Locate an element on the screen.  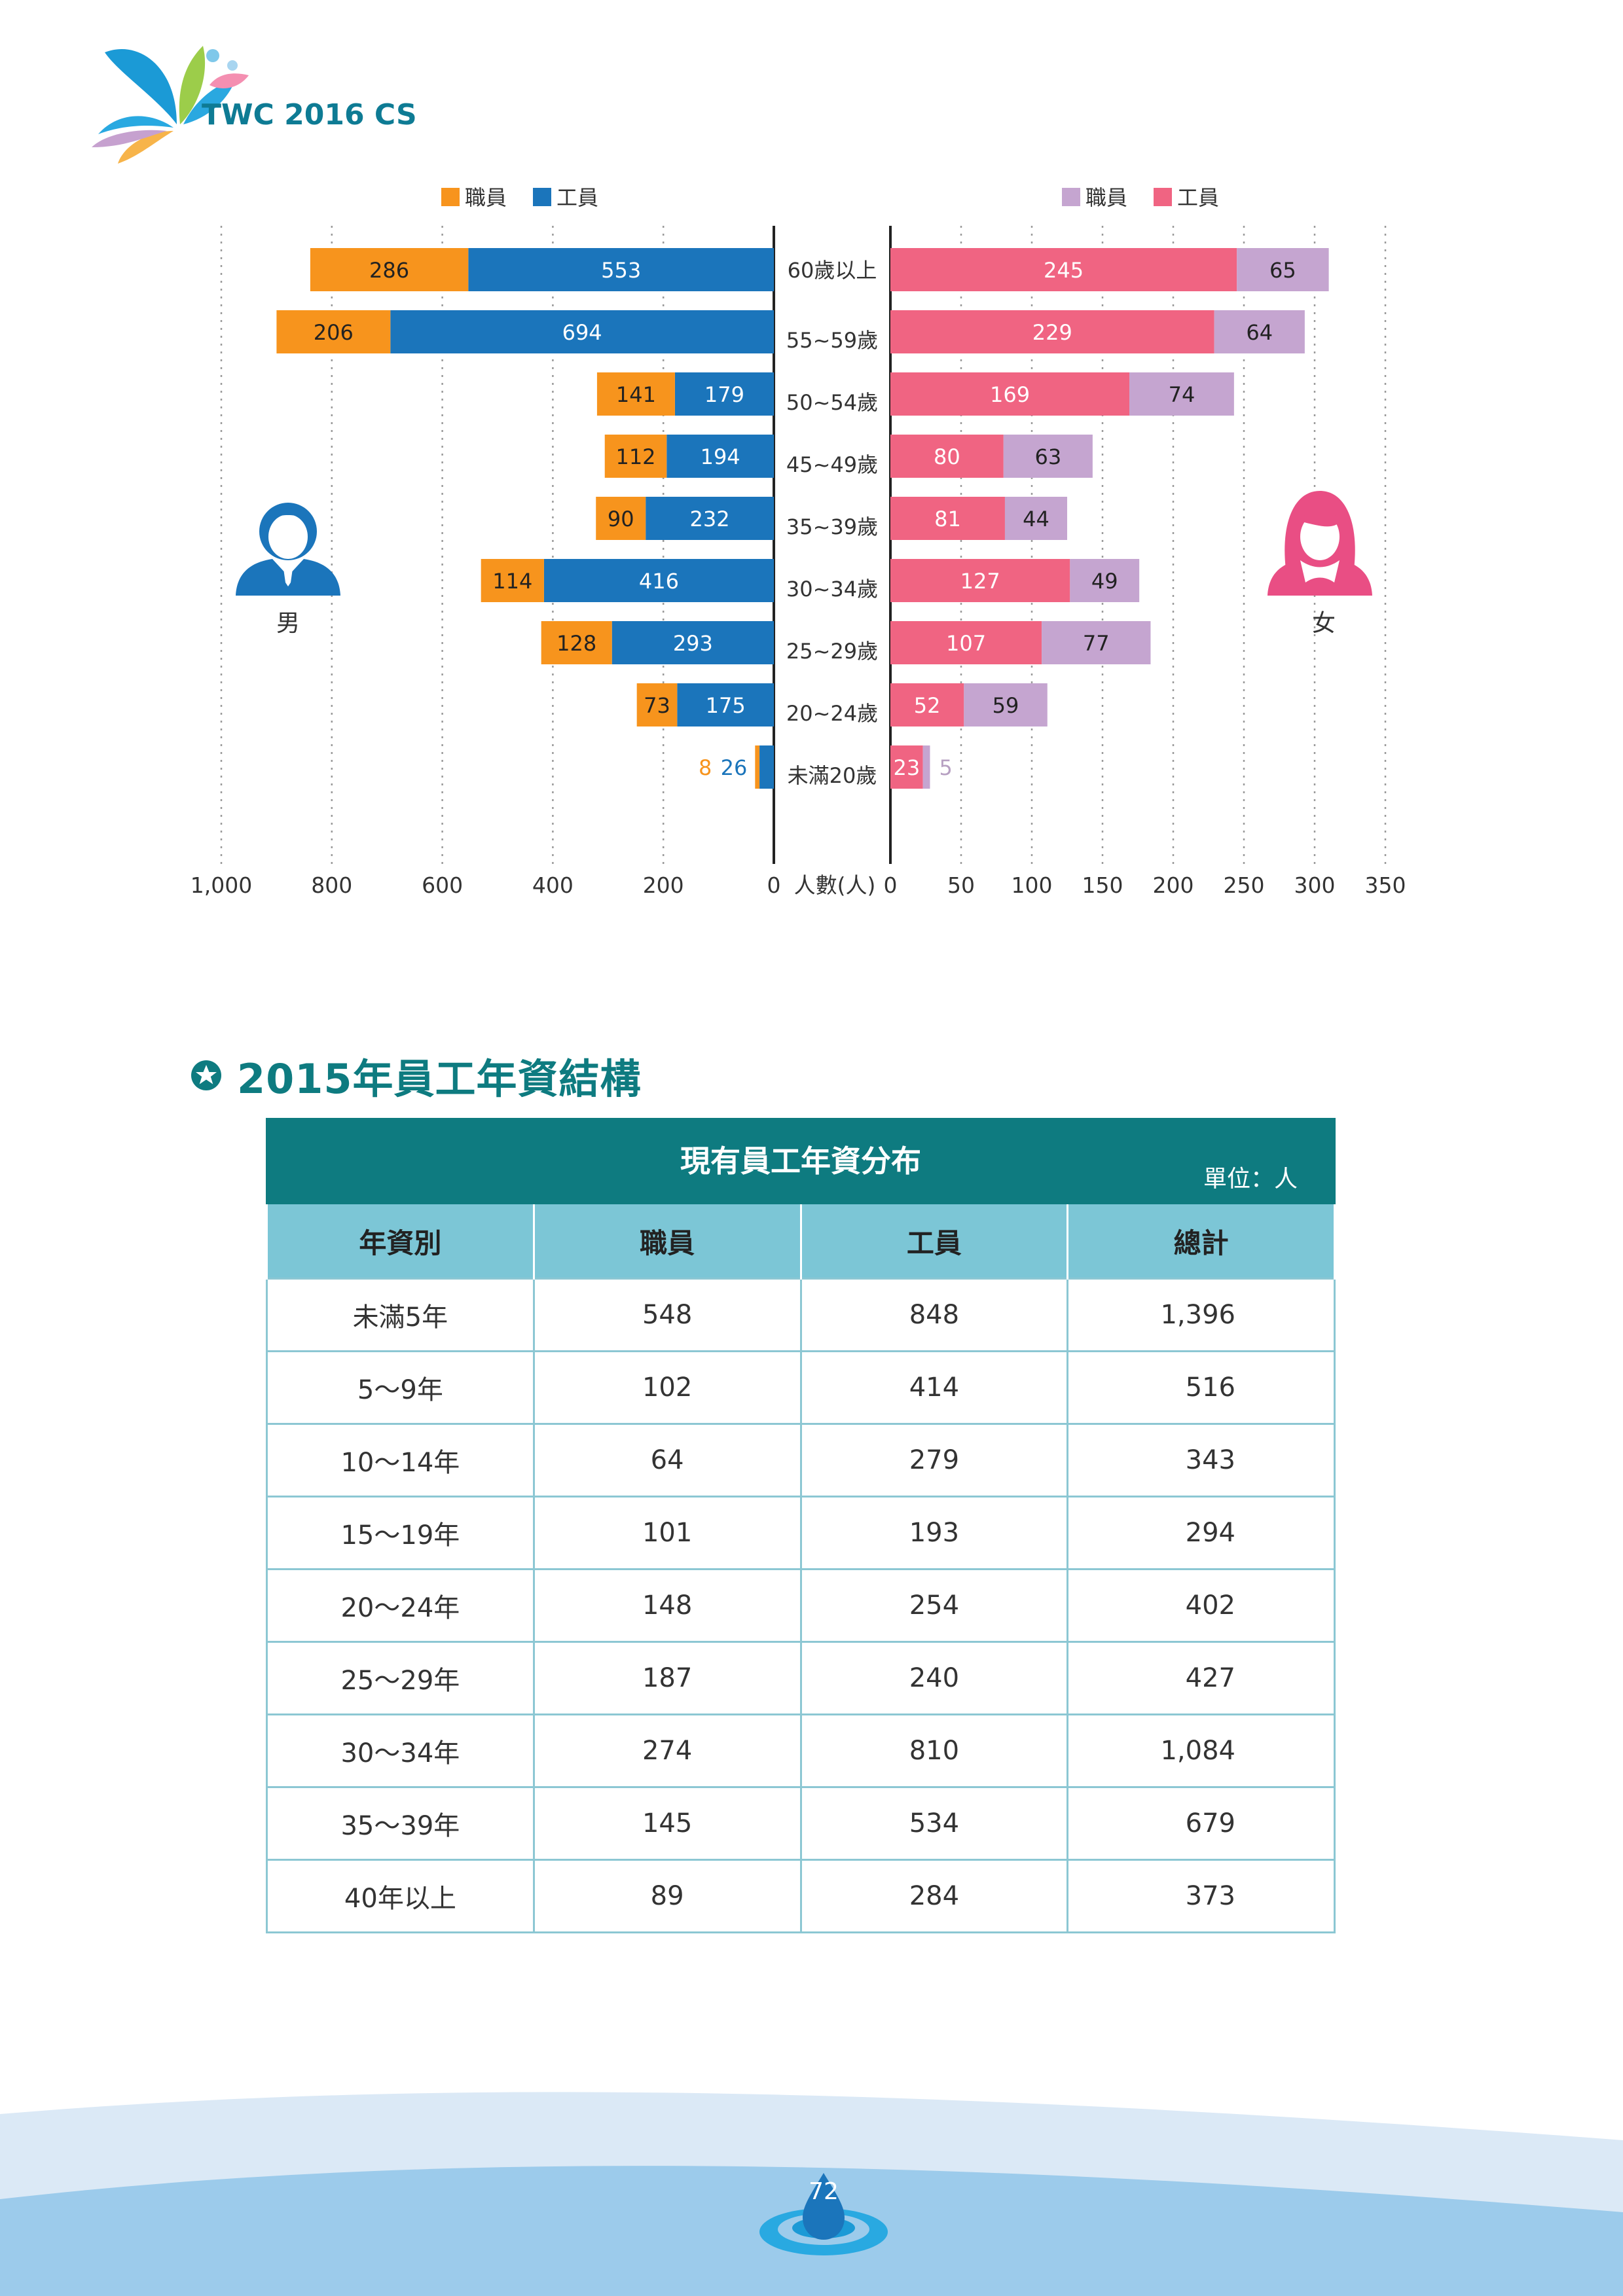
male-tick-label: 200 is located at coordinates (663, 885).